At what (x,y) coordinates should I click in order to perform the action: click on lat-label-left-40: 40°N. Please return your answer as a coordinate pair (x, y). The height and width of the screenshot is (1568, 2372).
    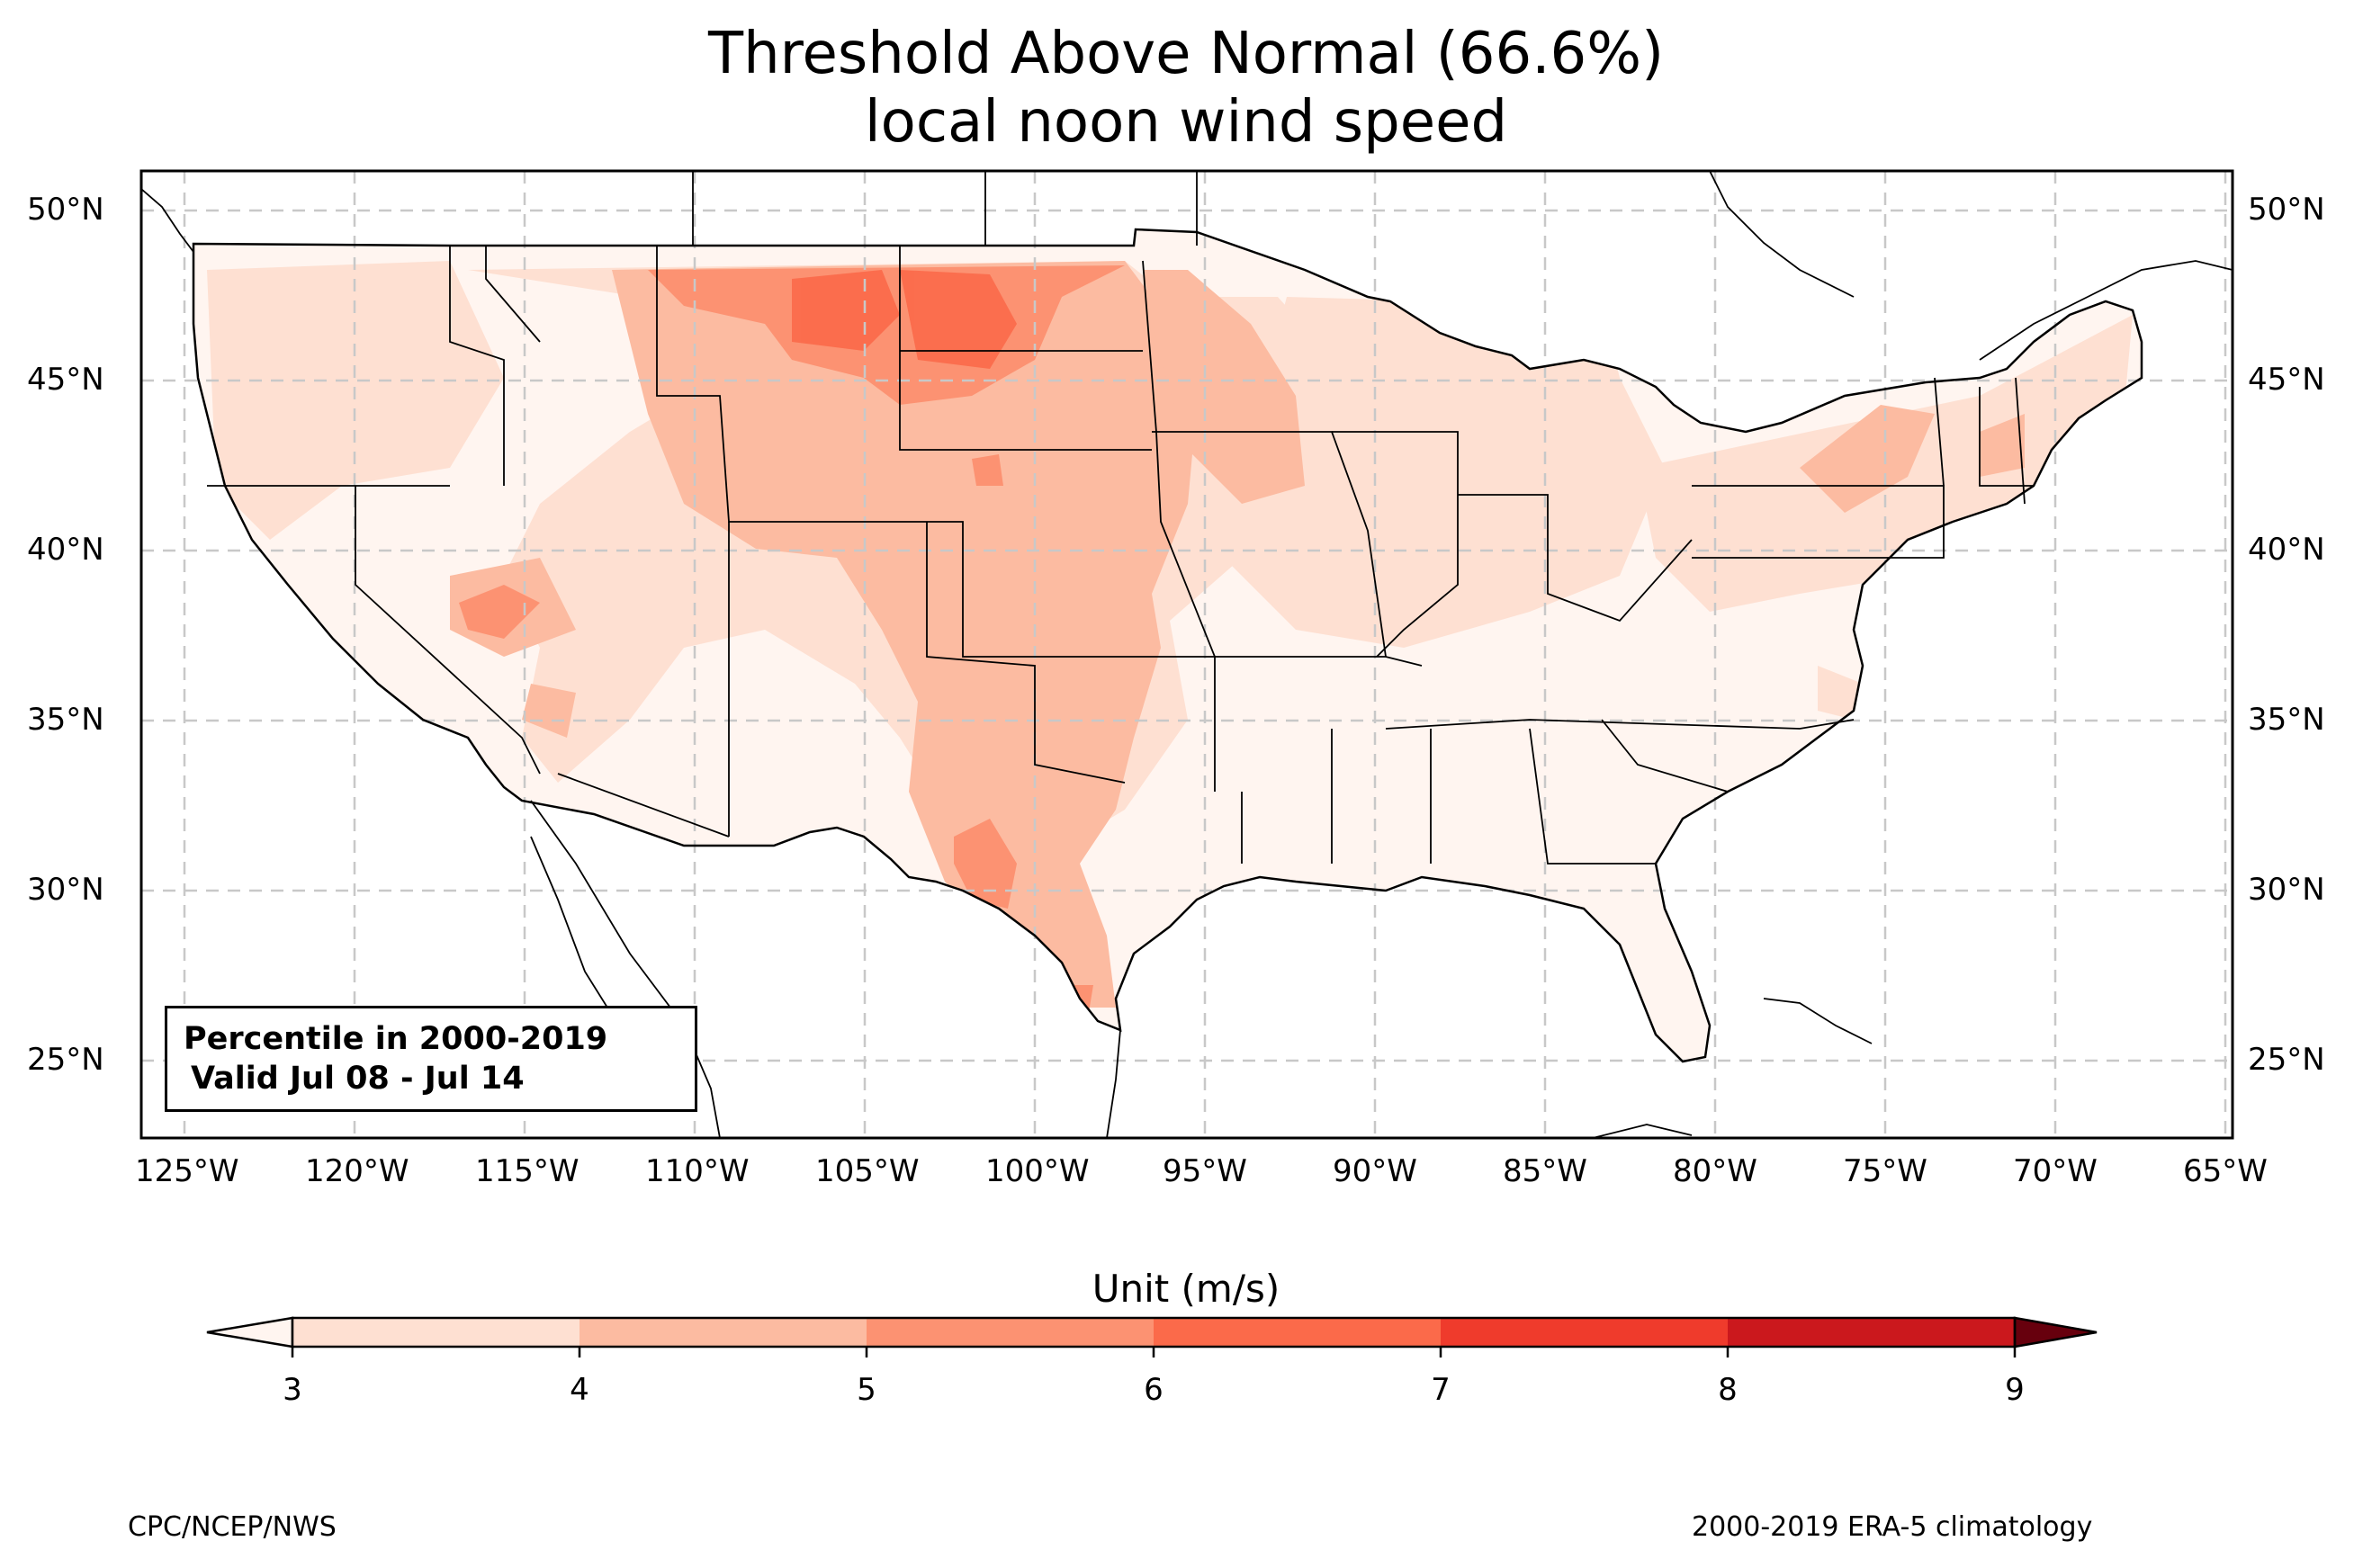
    Looking at the image, I should click on (65, 550).